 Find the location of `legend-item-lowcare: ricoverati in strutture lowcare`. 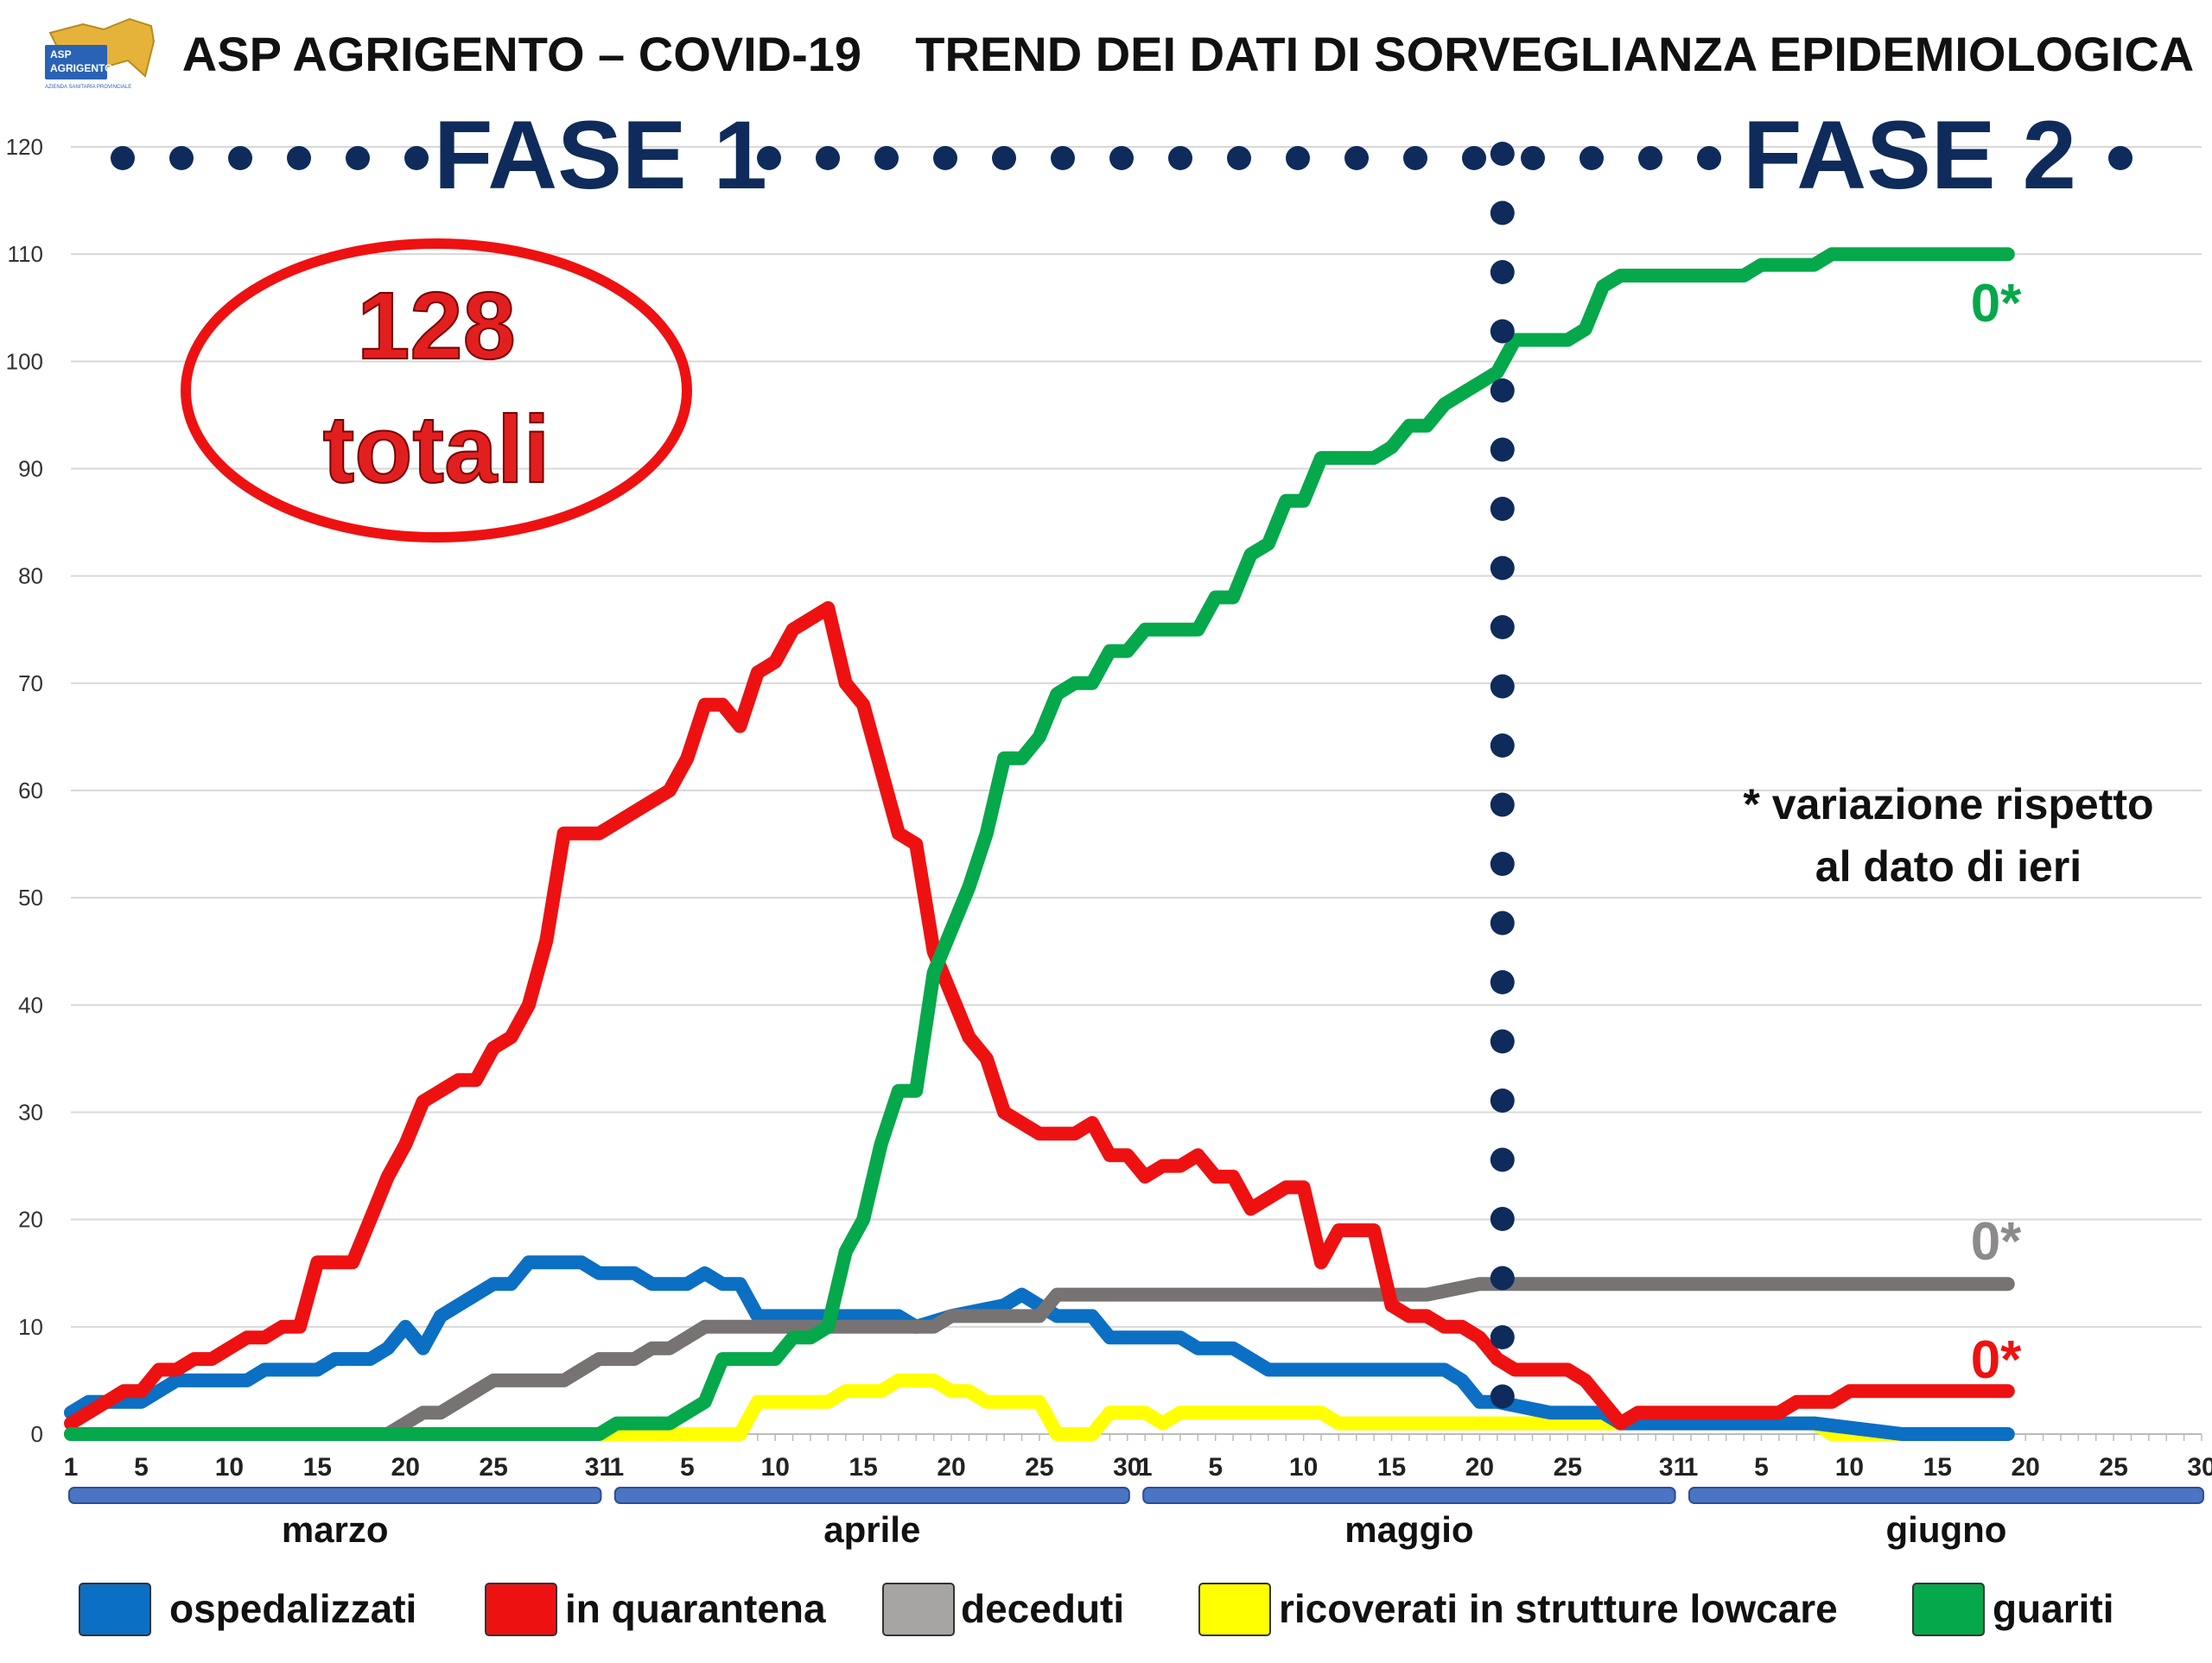

legend-item-lowcare: ricoverati in strutture lowcare is located at coordinates (1518, 1610).